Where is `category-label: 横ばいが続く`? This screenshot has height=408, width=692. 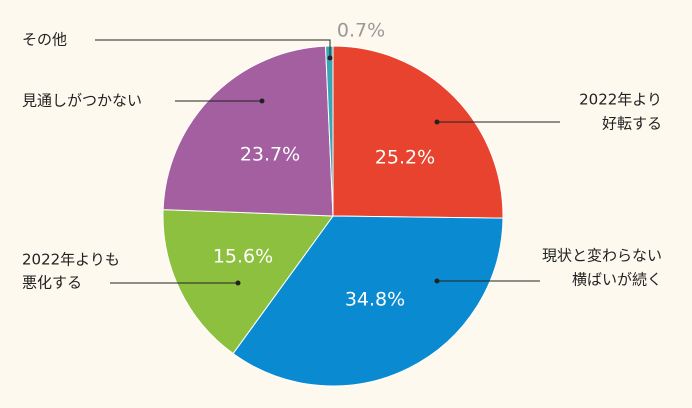
category-label: 横ばいが続く is located at coordinates (617, 280).